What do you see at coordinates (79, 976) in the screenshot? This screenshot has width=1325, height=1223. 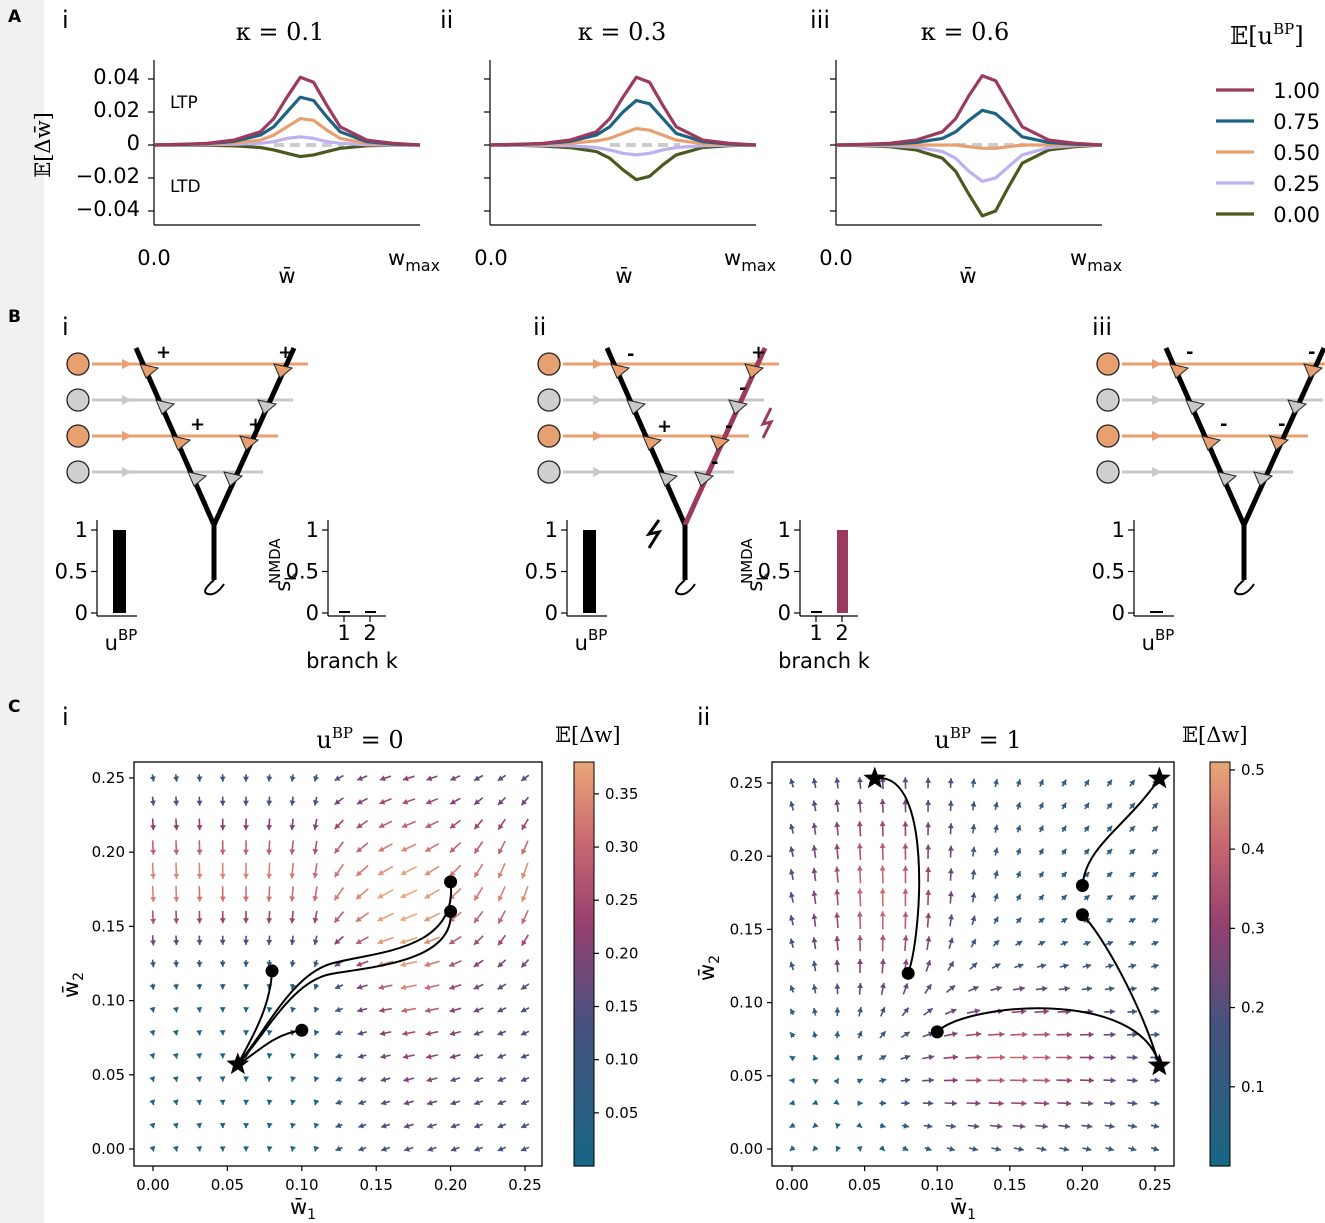 I see `c-ylabel-sub: 2` at bounding box center [79, 976].